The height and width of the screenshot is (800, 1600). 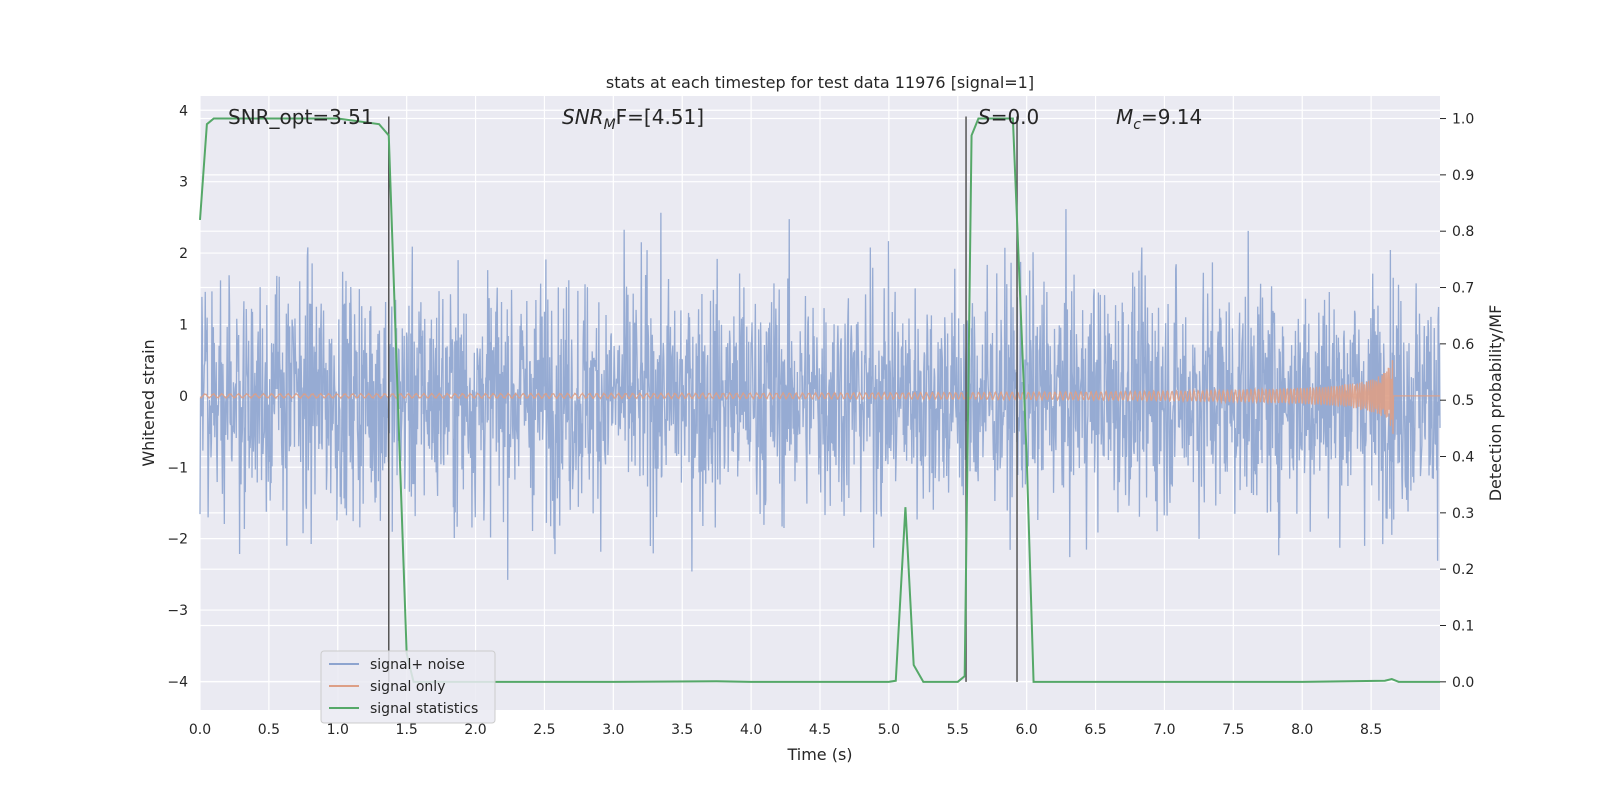 I want to click on y-right-axis-ticks: 1.0 0.9 0.8 0.7 0.6 0.5 0.4 0.3 0.2 0.1 0.0, so click(x=1457, y=401).